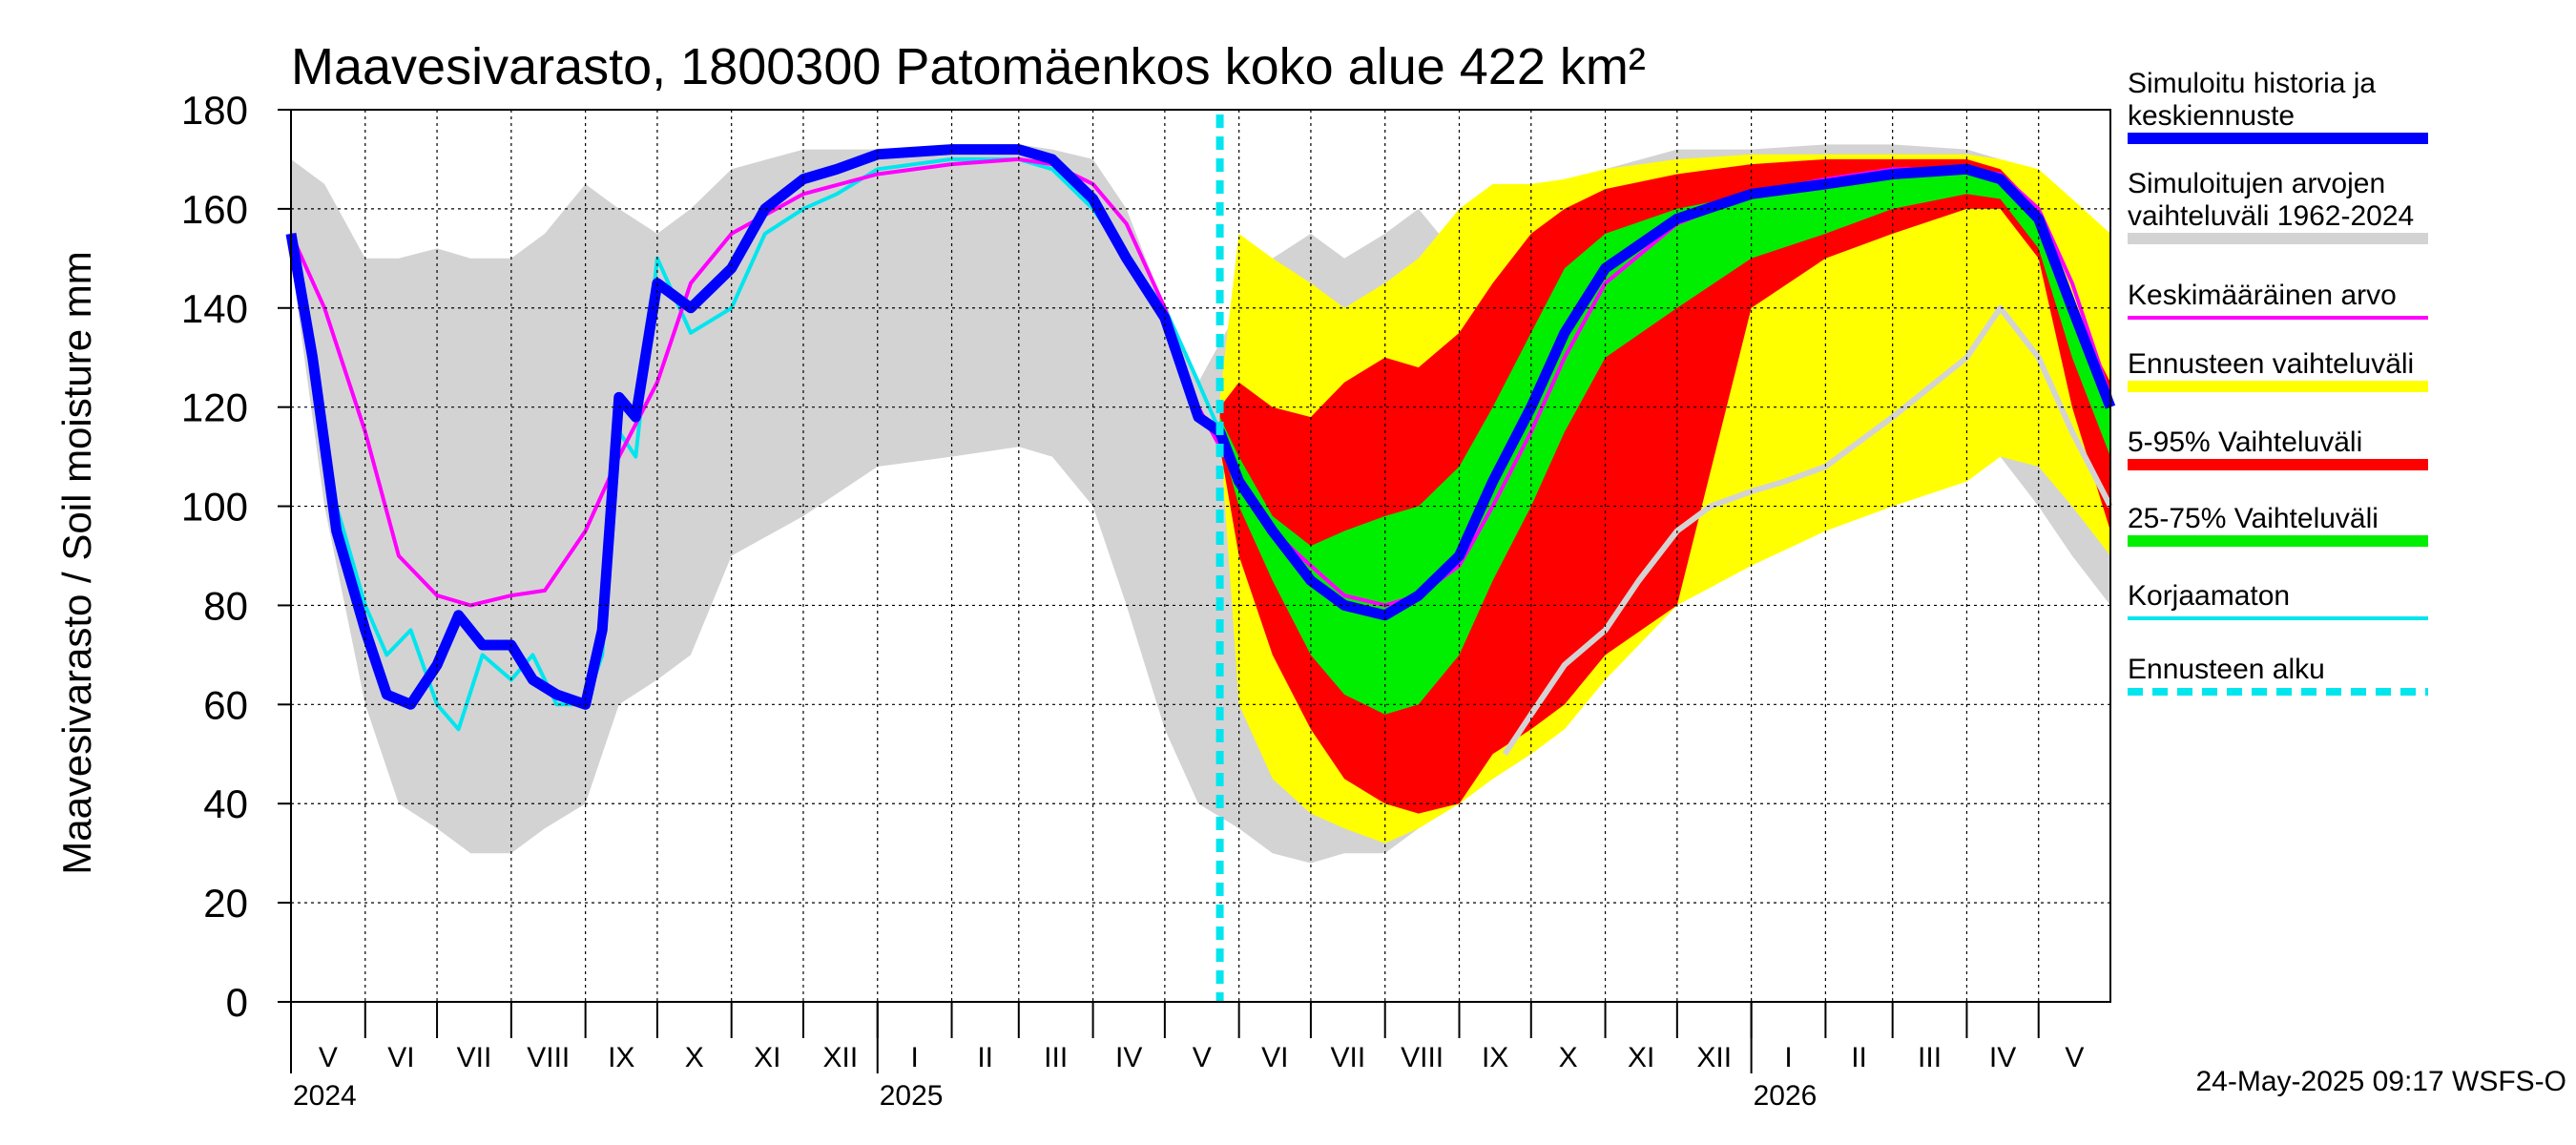  What do you see at coordinates (2002, 1057) in the screenshot?
I see `x-tick-label-23: IV` at bounding box center [2002, 1057].